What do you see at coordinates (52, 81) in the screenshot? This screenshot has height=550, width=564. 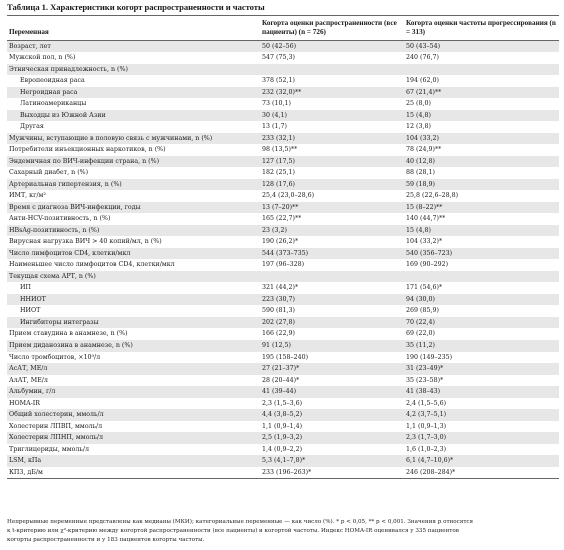 I see `row-variable-cell: Европеоидная раса` at bounding box center [52, 81].